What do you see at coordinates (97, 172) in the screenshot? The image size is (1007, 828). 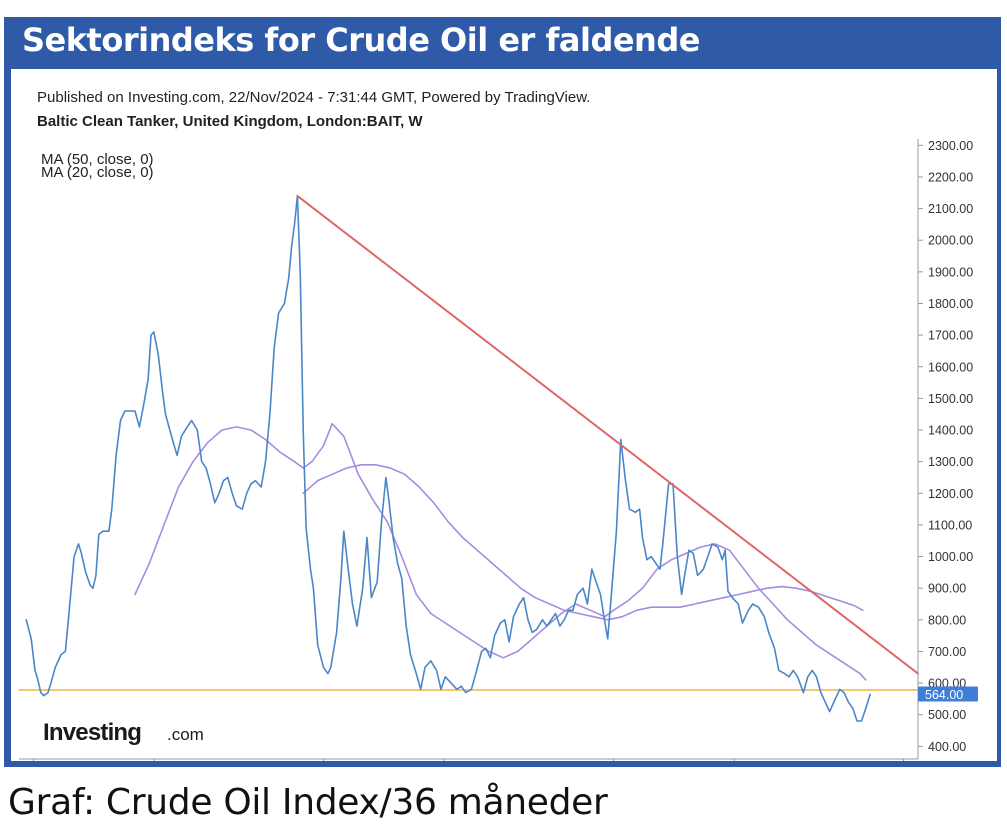 I see `legend-ma-20: MA (20, close, 0)` at bounding box center [97, 172].